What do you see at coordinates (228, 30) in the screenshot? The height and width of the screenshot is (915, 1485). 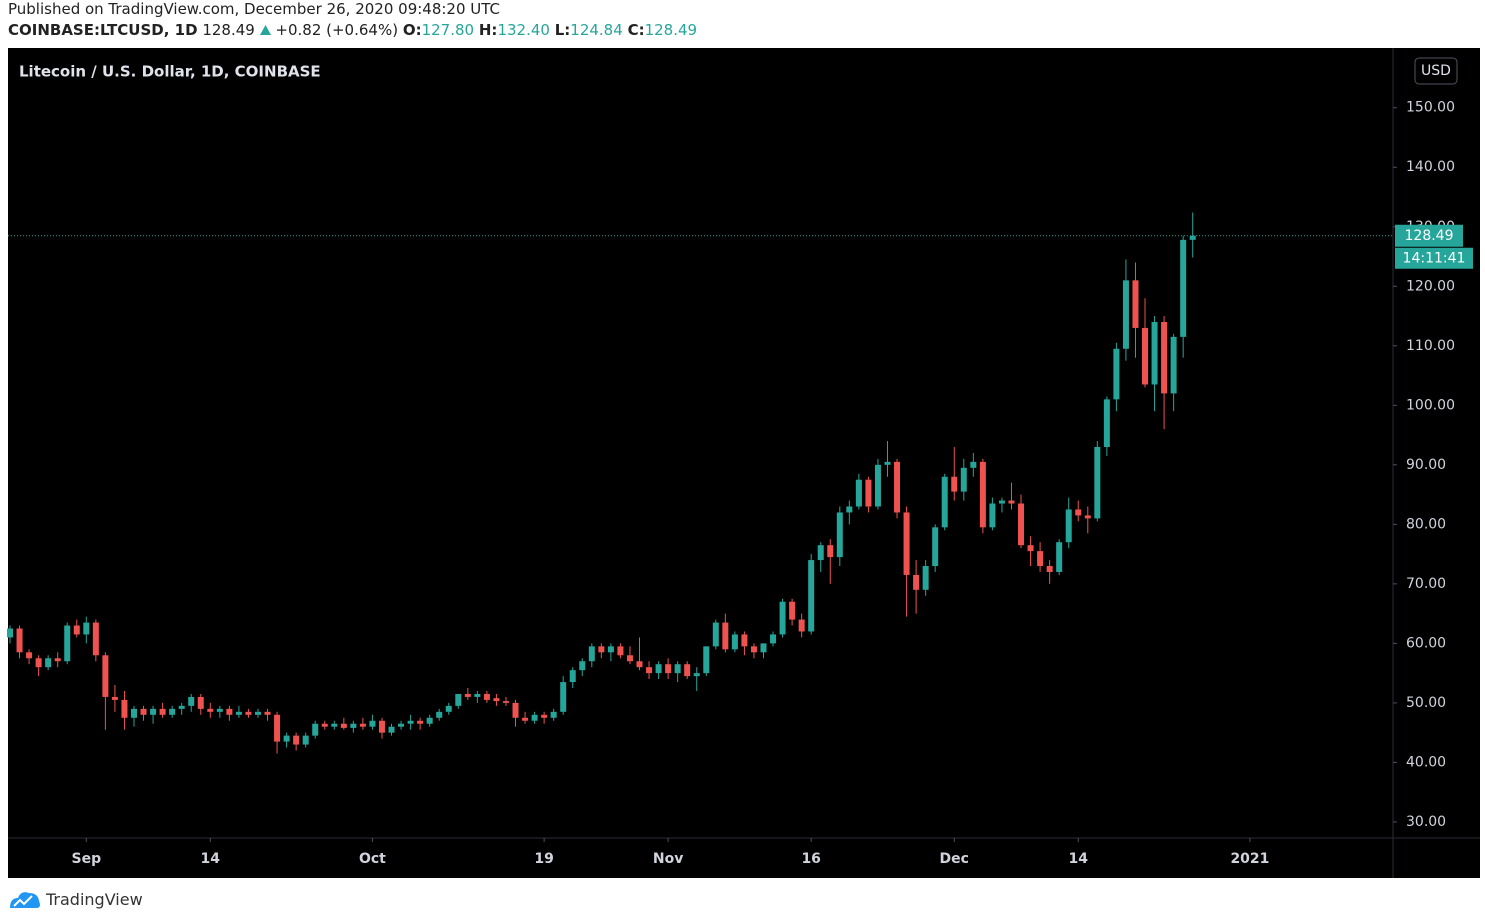 I see `last: 128.49` at bounding box center [228, 30].